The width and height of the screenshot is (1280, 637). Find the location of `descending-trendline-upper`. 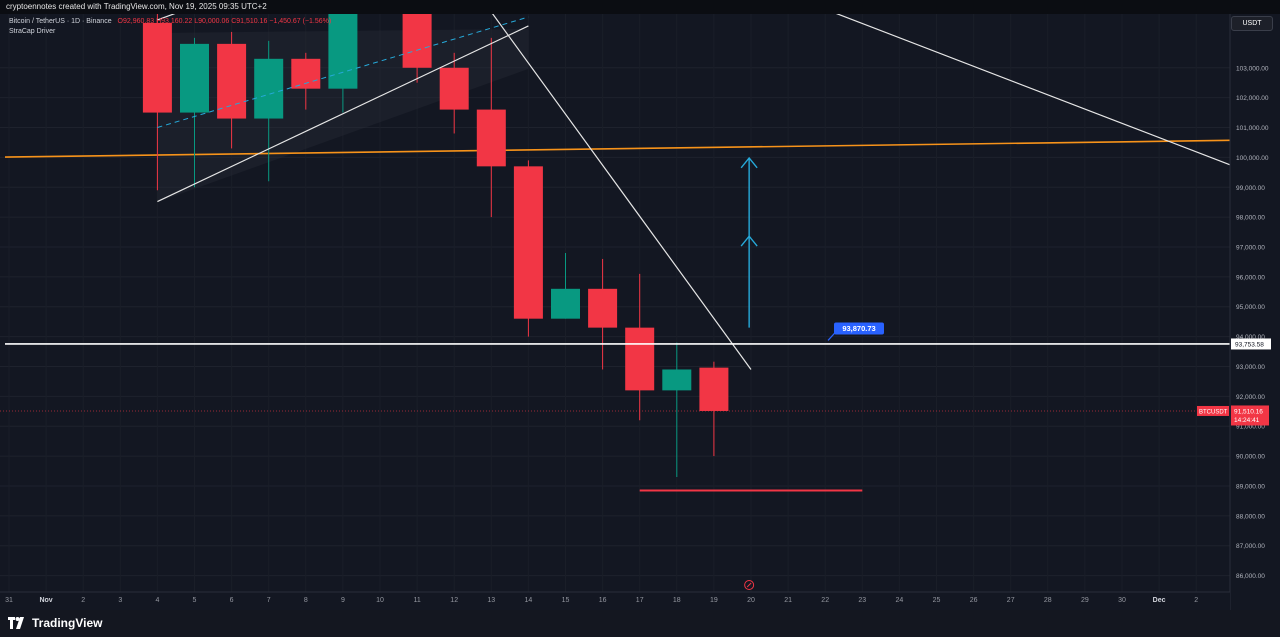

descending-trendline-upper is located at coordinates (1033, 90).